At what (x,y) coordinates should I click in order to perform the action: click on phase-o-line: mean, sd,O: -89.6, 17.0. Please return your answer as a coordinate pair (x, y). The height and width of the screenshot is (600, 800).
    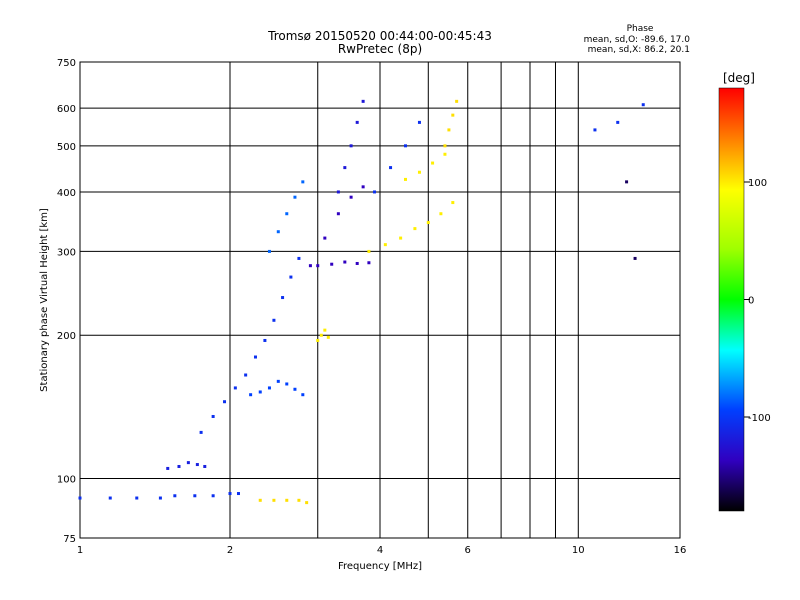
    Looking at the image, I should click on (637, 40).